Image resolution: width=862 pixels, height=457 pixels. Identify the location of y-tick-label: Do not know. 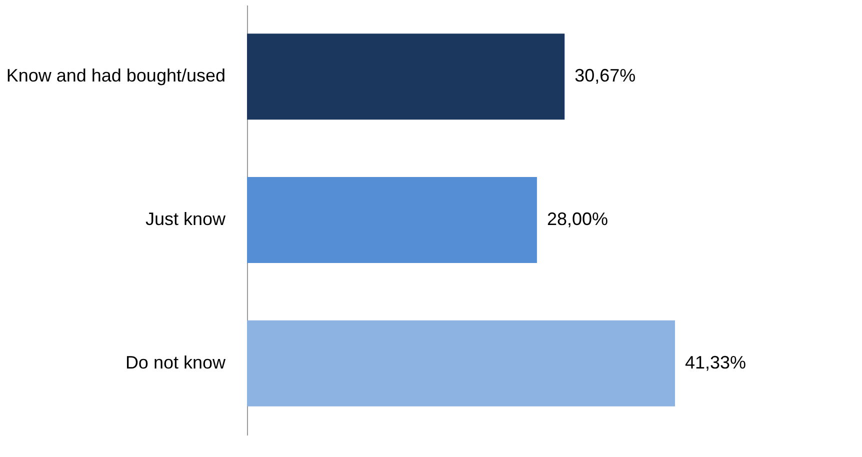
(175, 362).